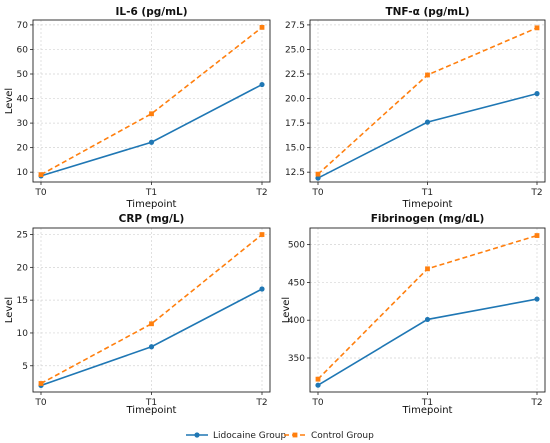  What do you see at coordinates (295, 26) in the screenshot?
I see `y-tick-label: 27.5` at bounding box center [295, 26].